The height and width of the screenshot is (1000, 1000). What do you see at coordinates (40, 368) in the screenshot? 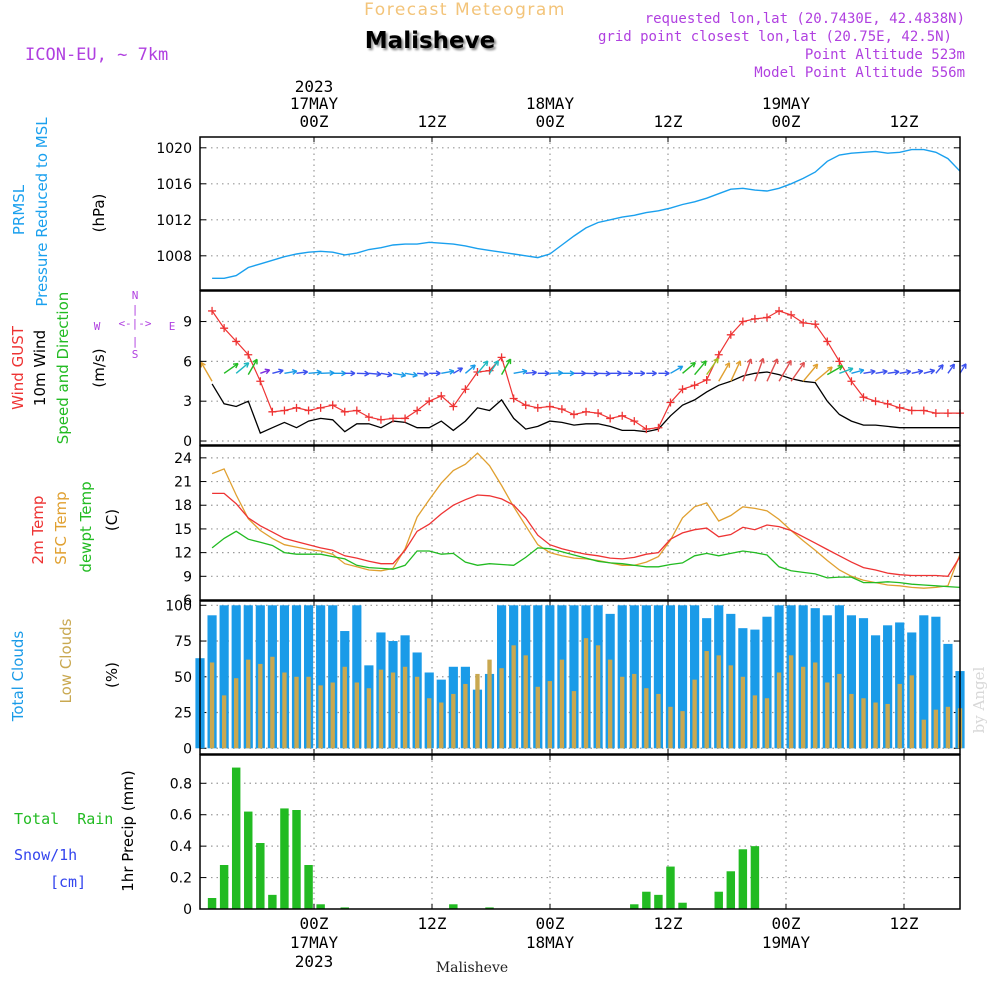
I see `wind-label: 10m Wind` at bounding box center [40, 368].